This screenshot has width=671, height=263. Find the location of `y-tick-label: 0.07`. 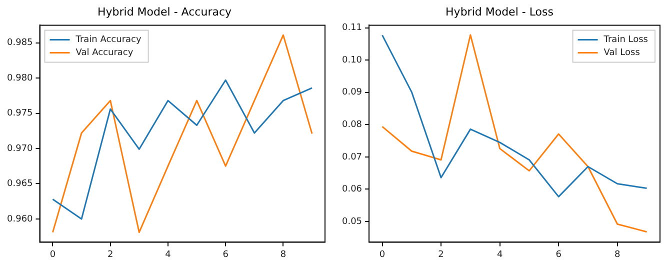

y-tick-label: 0.07 is located at coordinates (352, 157).